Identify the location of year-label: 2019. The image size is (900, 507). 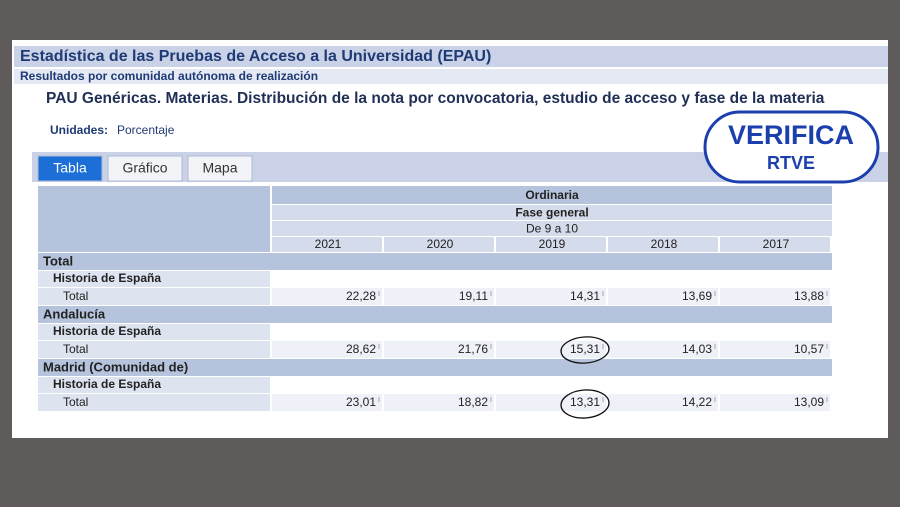
(552, 244).